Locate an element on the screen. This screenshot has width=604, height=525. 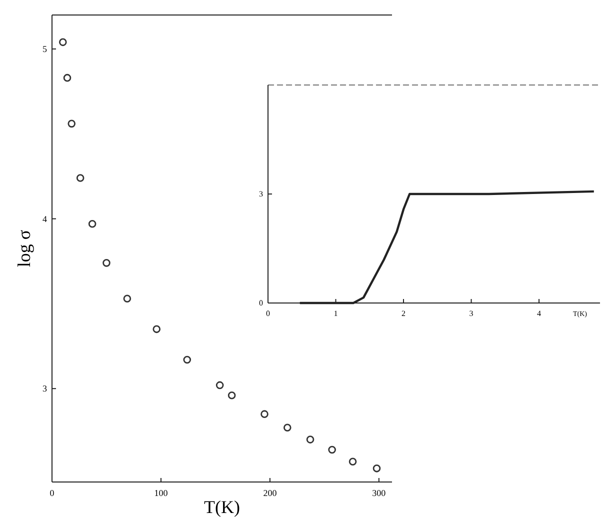
y-tick-label: 4 is located at coordinates (45, 219).